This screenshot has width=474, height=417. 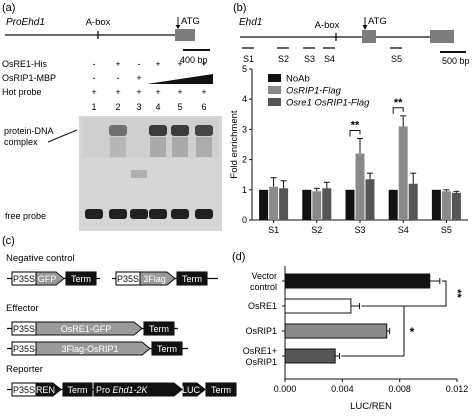 What do you see at coordinates (179, 107) in the screenshot?
I see `lane-number: 5` at bounding box center [179, 107].